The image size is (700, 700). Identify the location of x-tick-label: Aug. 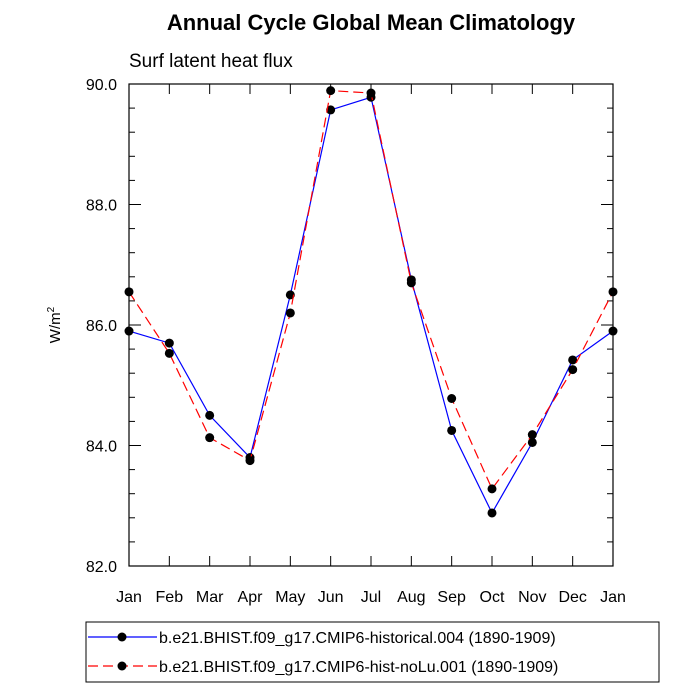
(411, 597).